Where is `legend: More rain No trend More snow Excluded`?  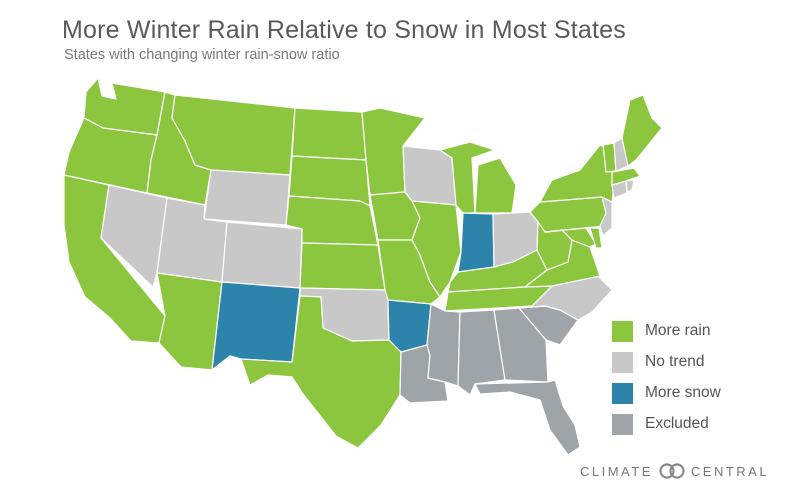
legend: More rain No trend More snow Excluded is located at coordinates (666, 378).